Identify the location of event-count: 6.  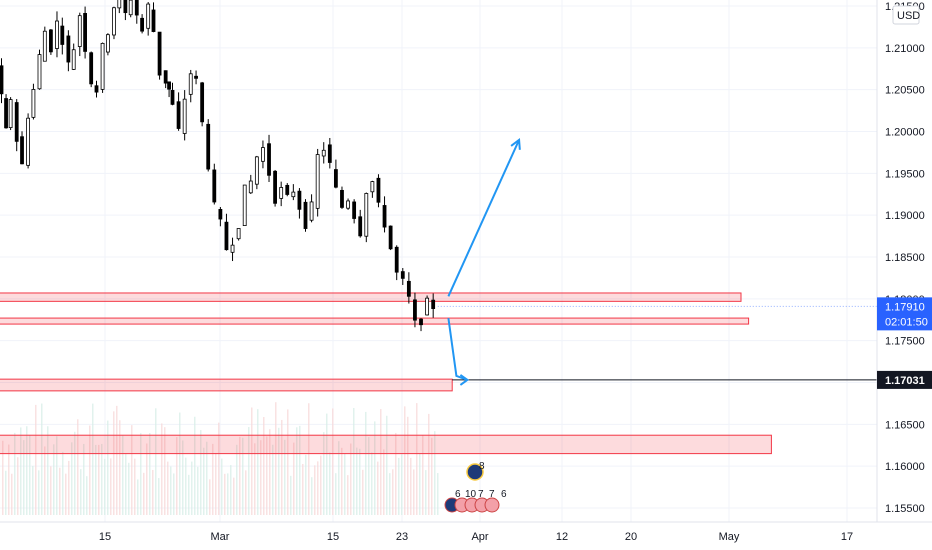
(504, 494).